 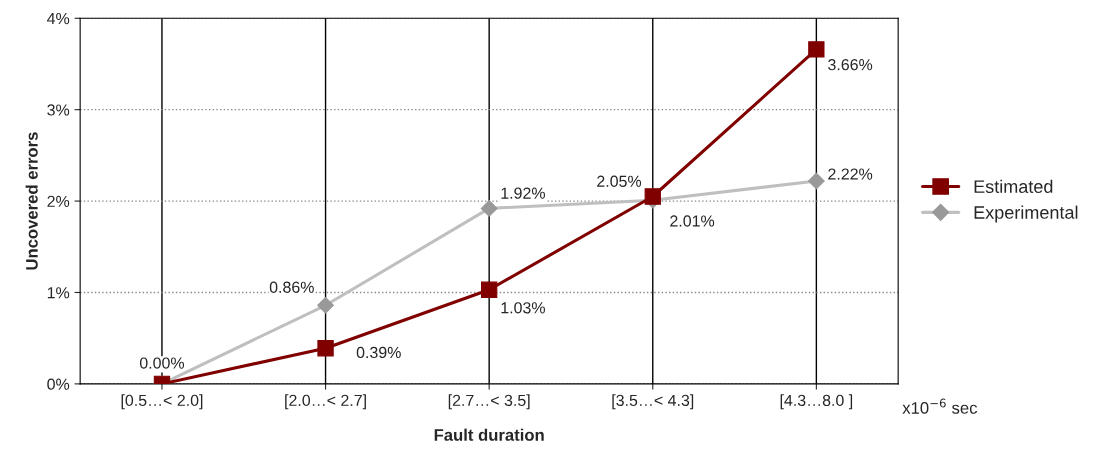 I want to click on data-label: 2.05%, so click(x=619, y=181).